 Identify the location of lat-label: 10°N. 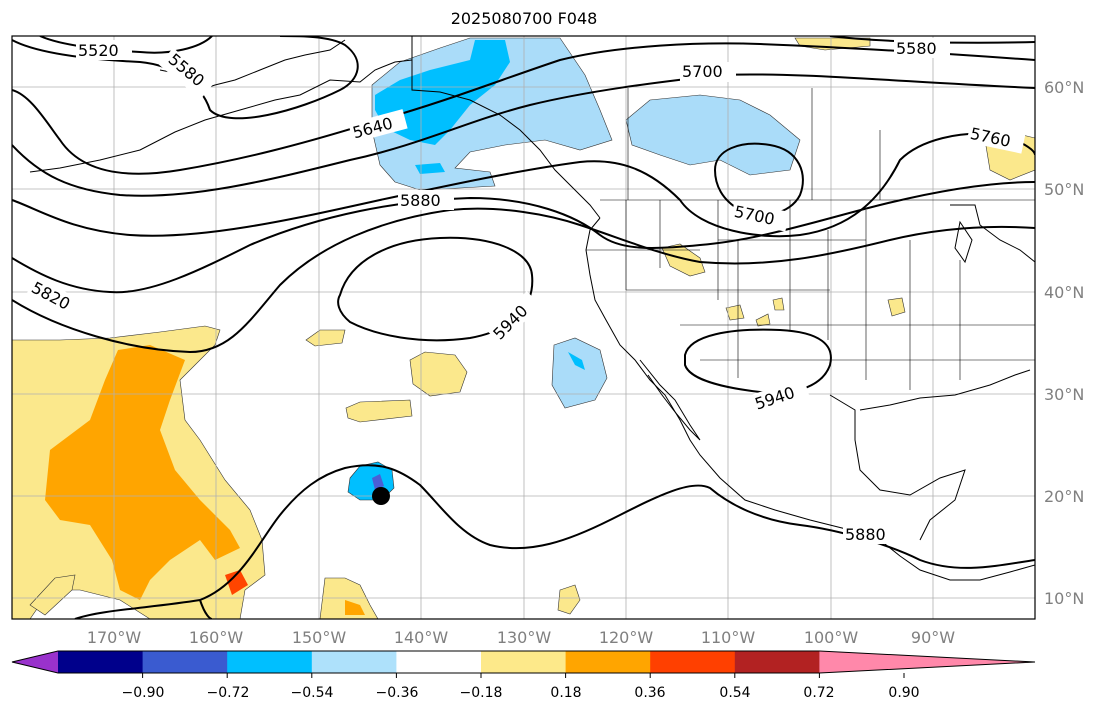
(1064, 598).